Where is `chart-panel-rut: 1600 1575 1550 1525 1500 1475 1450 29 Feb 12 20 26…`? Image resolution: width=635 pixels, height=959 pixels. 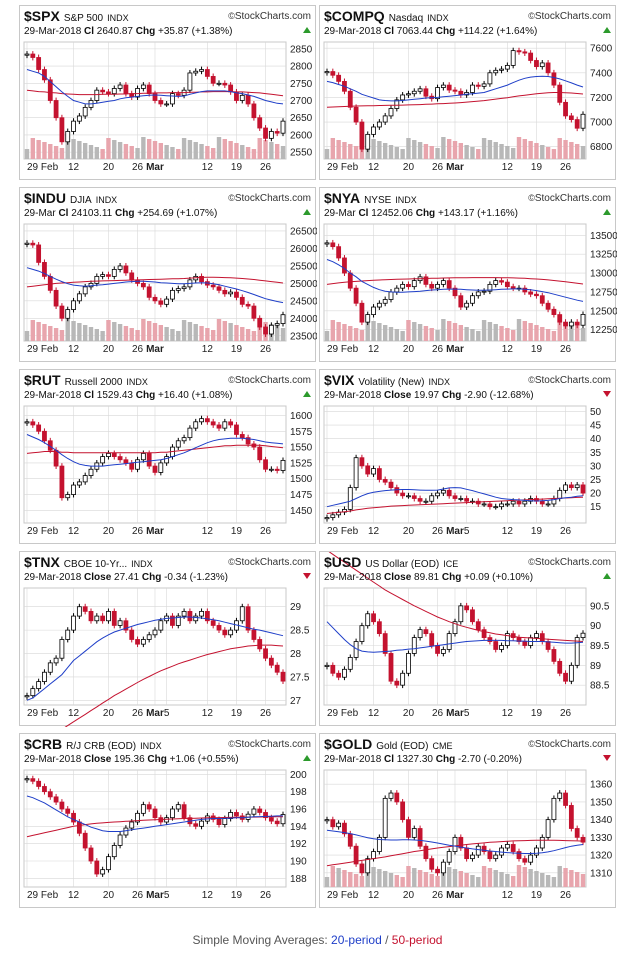
chart-panel-rut: 1600 1575 1550 1525 1500 1475 1450 29 Feb 12 20 26… is located at coordinates (167, 456).